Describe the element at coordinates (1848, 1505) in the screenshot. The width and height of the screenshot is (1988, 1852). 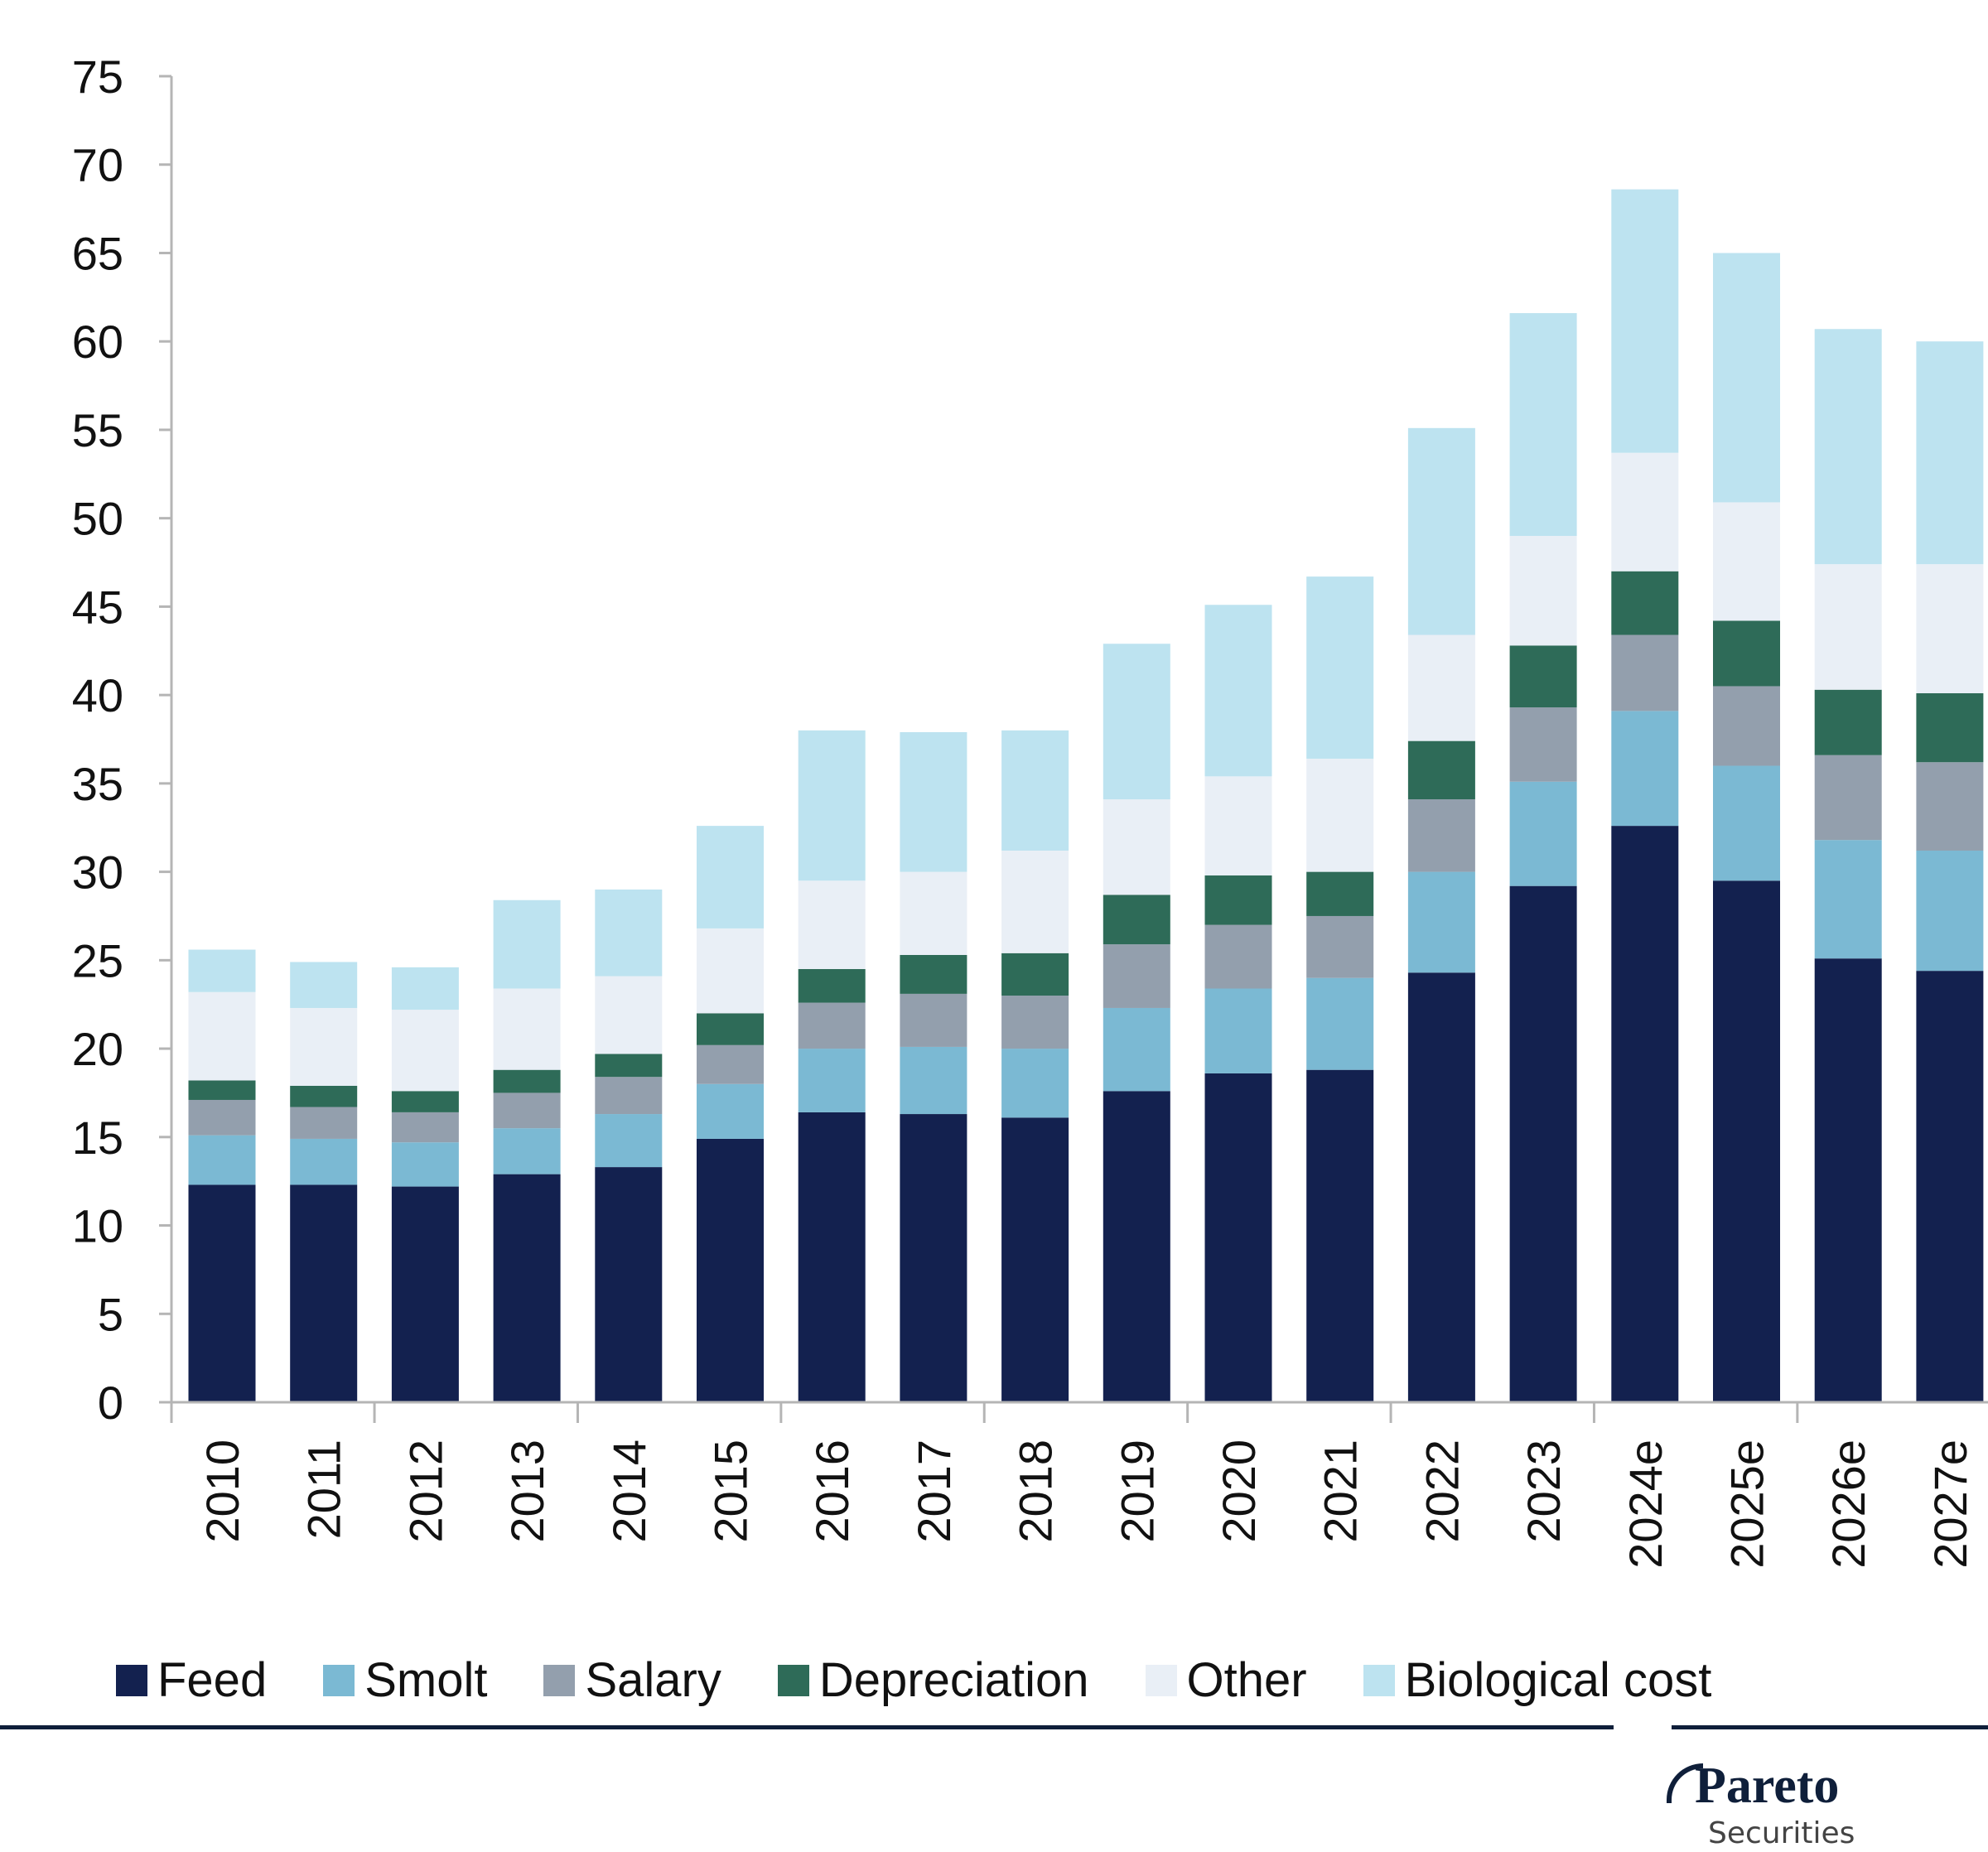
I see `x-tick-label: 2026e` at that location.